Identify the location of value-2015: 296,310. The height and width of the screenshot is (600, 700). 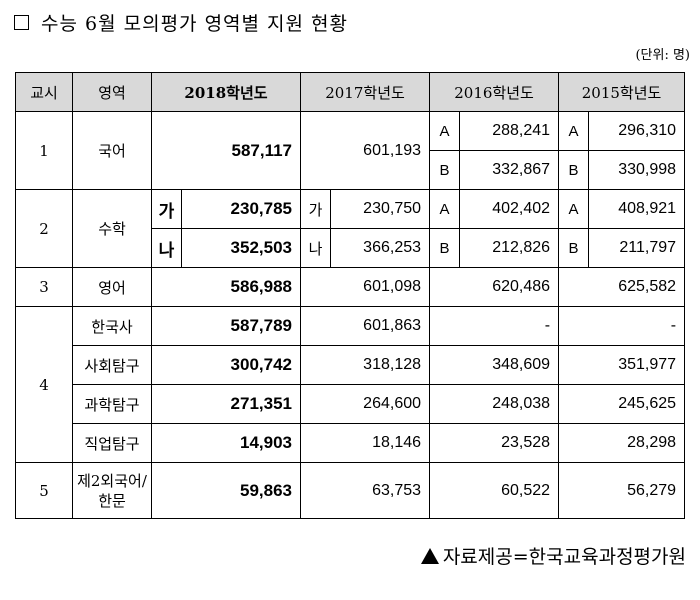
(637, 131).